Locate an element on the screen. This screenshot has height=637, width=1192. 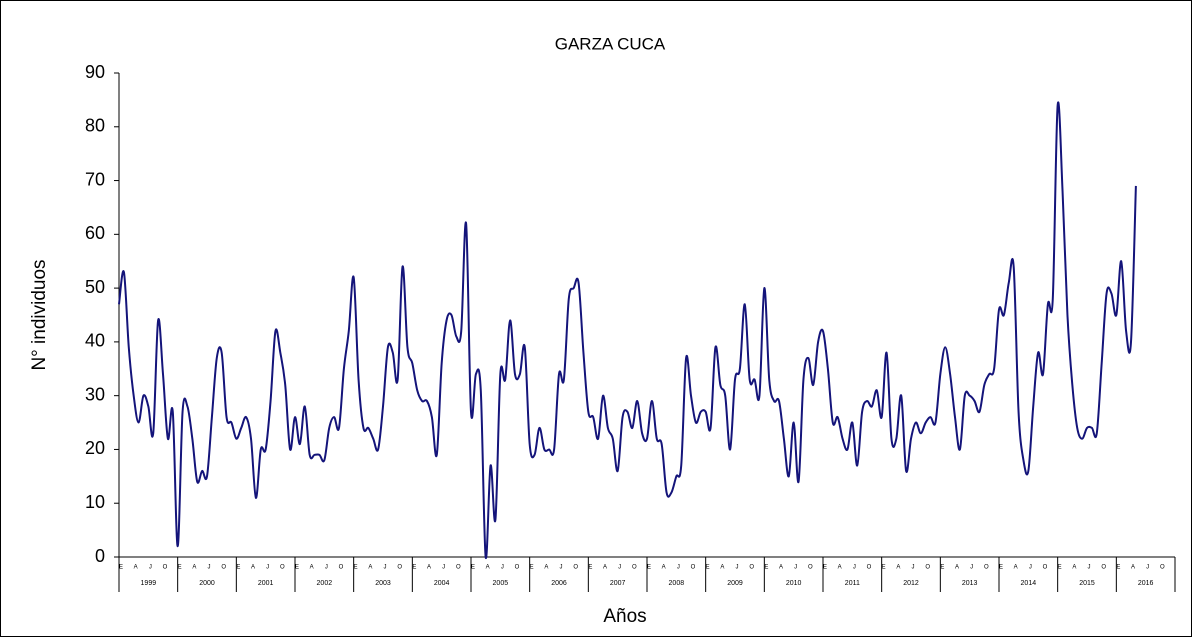
y-tick-label: 20 is located at coordinates (95, 448).